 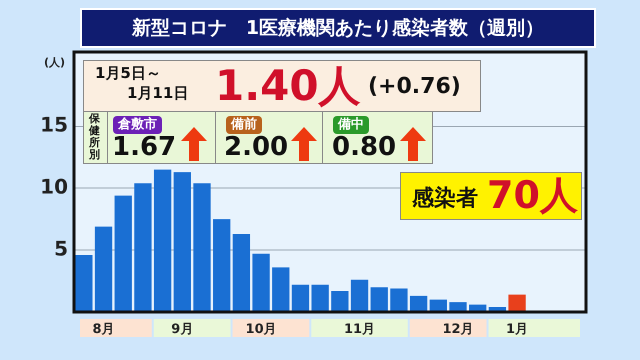 I want to click on y-tick-label: 5, so click(x=61, y=248).